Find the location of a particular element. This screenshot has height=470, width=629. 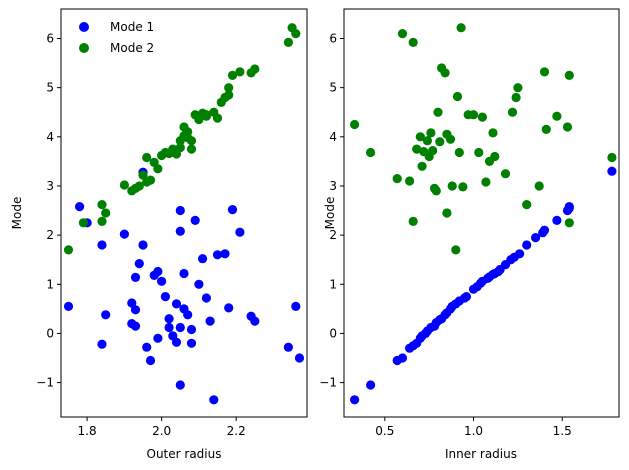

right-y-ticks: −1 0 1 2 3 4 5 6 is located at coordinates (331, 210).